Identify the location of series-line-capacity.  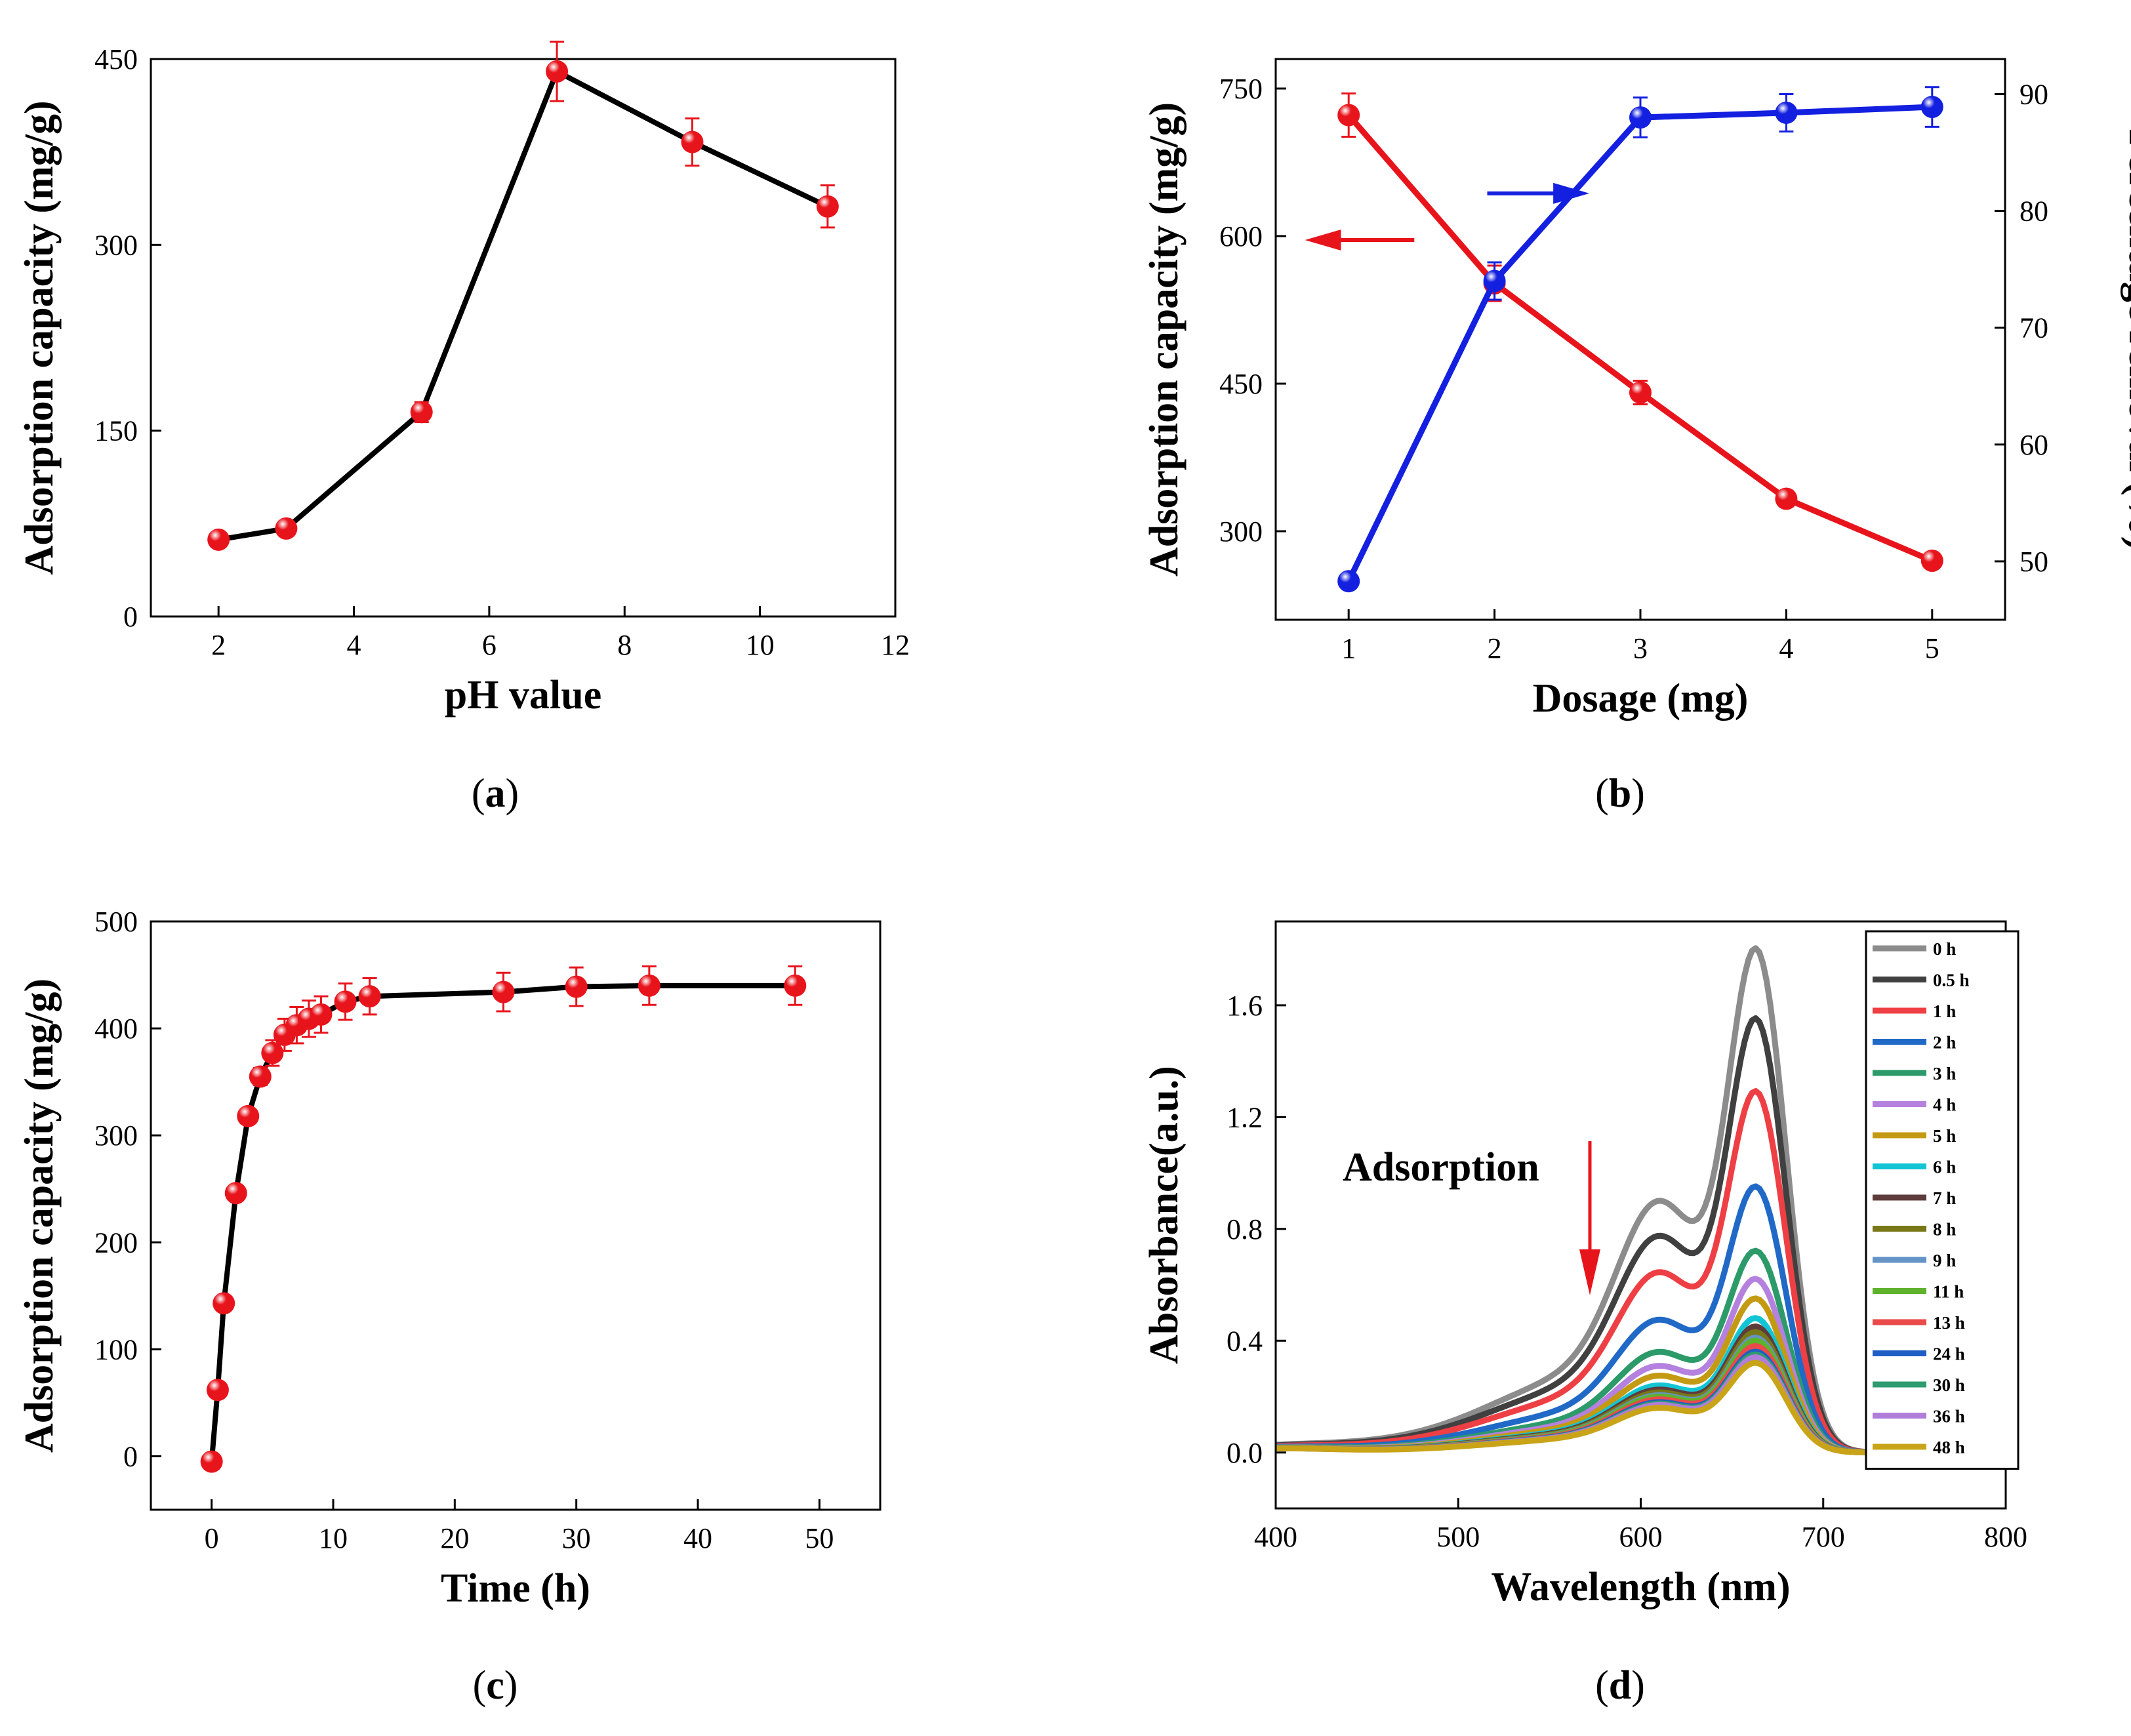
(1640, 338).